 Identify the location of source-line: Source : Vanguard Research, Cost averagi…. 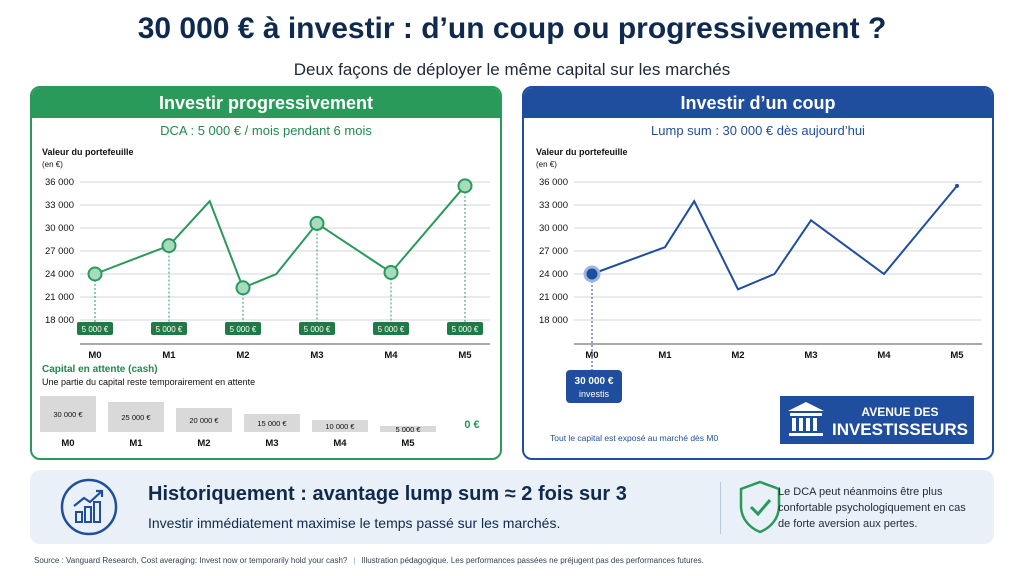
(369, 560).